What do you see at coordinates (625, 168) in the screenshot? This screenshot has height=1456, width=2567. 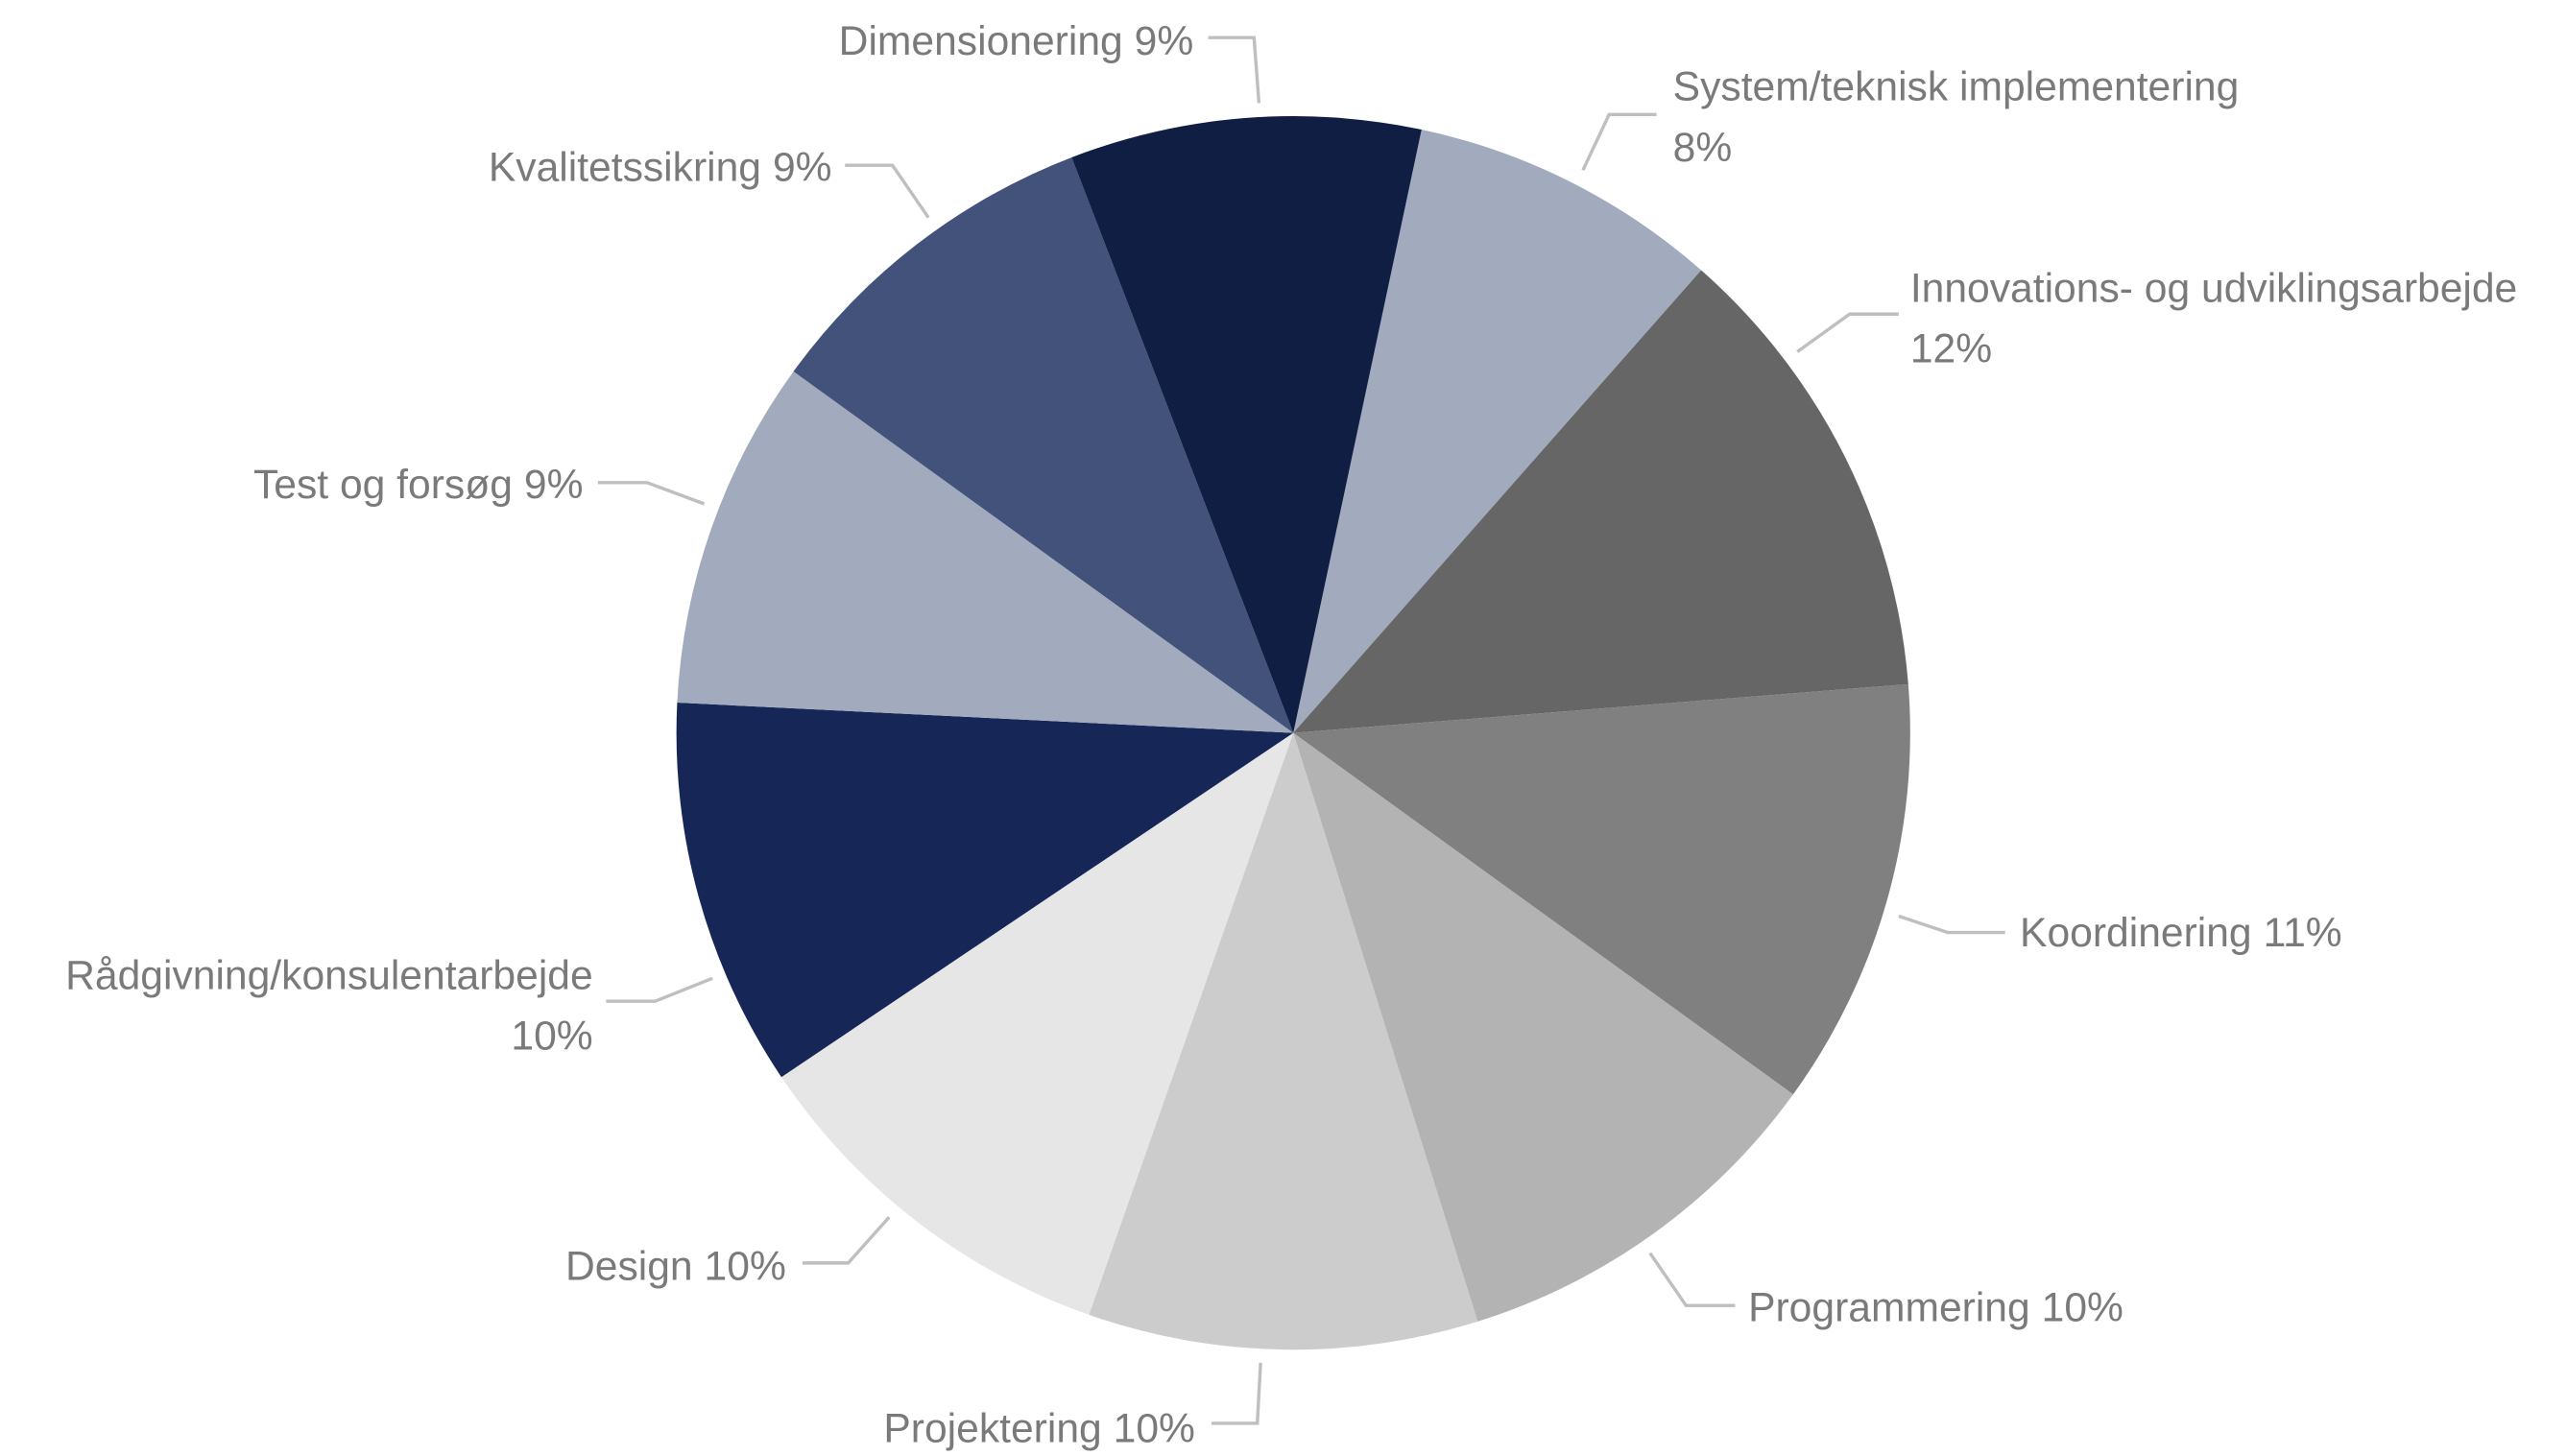 I see `category-label: Kvalitetssikring` at bounding box center [625, 168].